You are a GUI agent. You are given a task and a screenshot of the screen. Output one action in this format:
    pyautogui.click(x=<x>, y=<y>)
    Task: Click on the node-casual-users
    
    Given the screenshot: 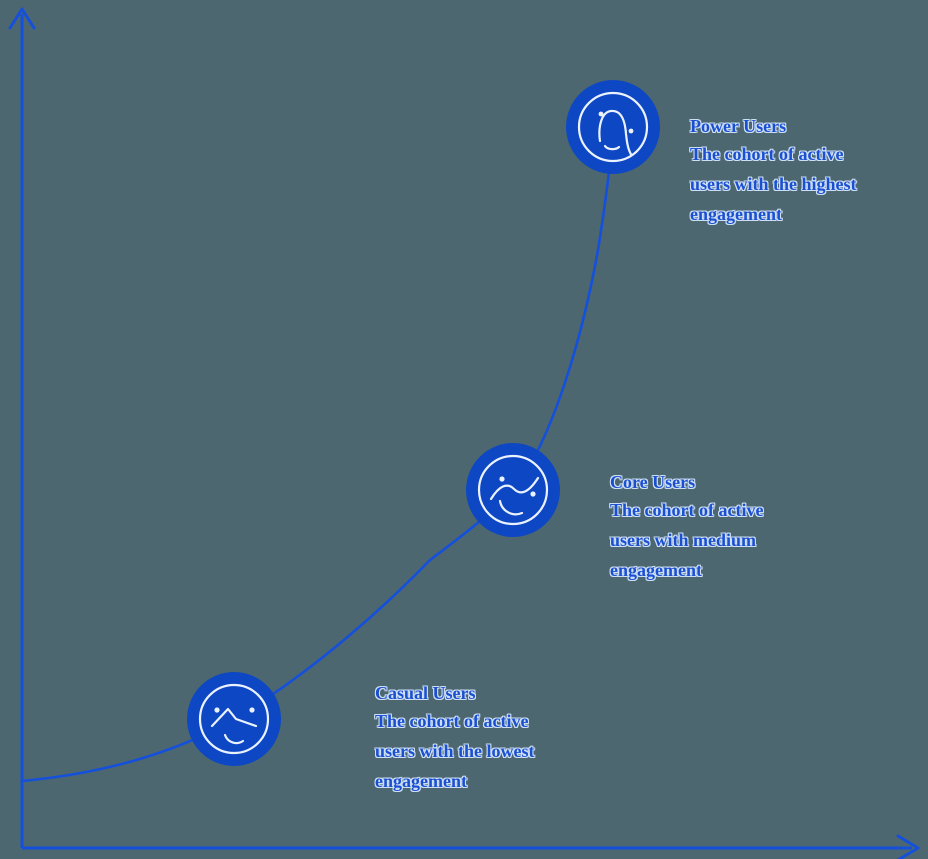 What is the action you would take?
    pyautogui.click(x=234, y=719)
    